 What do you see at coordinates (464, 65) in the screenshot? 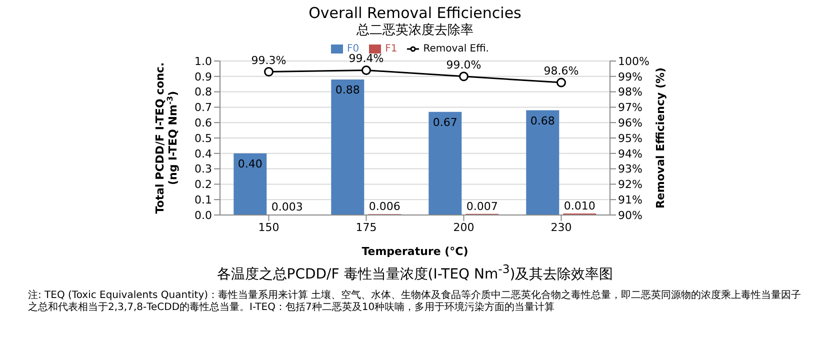
I see `data-label: 99.0%` at bounding box center [464, 65].